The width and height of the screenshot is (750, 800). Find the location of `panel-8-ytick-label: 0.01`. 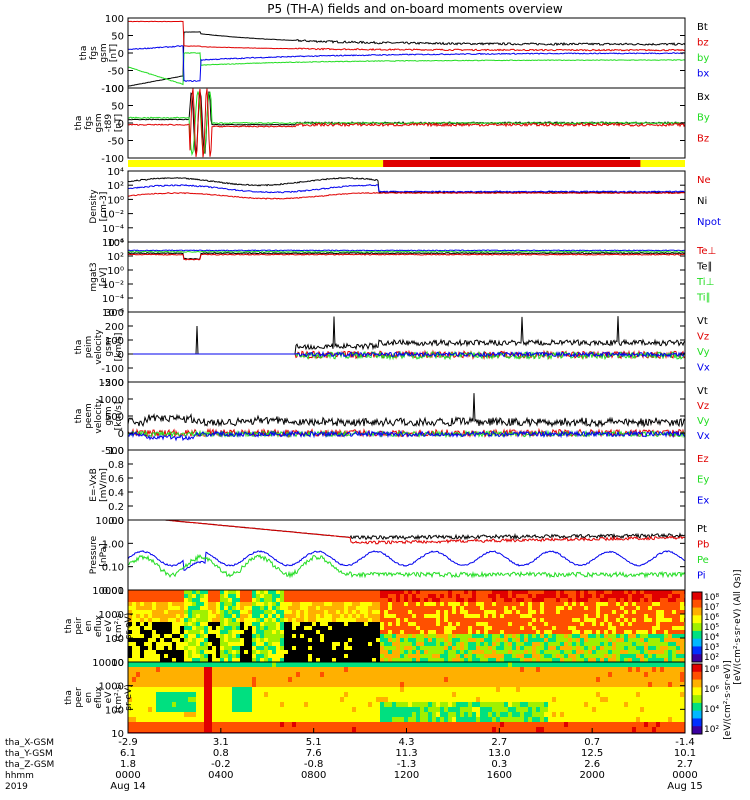

panel-8-ytick-label: 0.01 is located at coordinates (113, 591).